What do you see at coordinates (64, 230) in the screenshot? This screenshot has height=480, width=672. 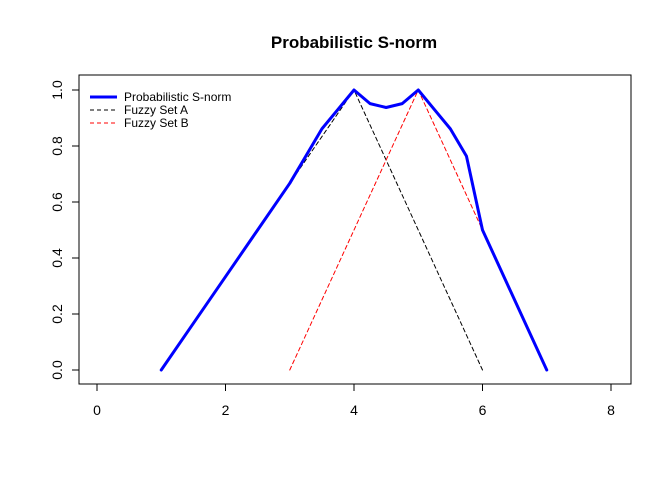 I see `y-axis: 0.0 0.2 0.4 0.6 0.8 1.0` at bounding box center [64, 230].